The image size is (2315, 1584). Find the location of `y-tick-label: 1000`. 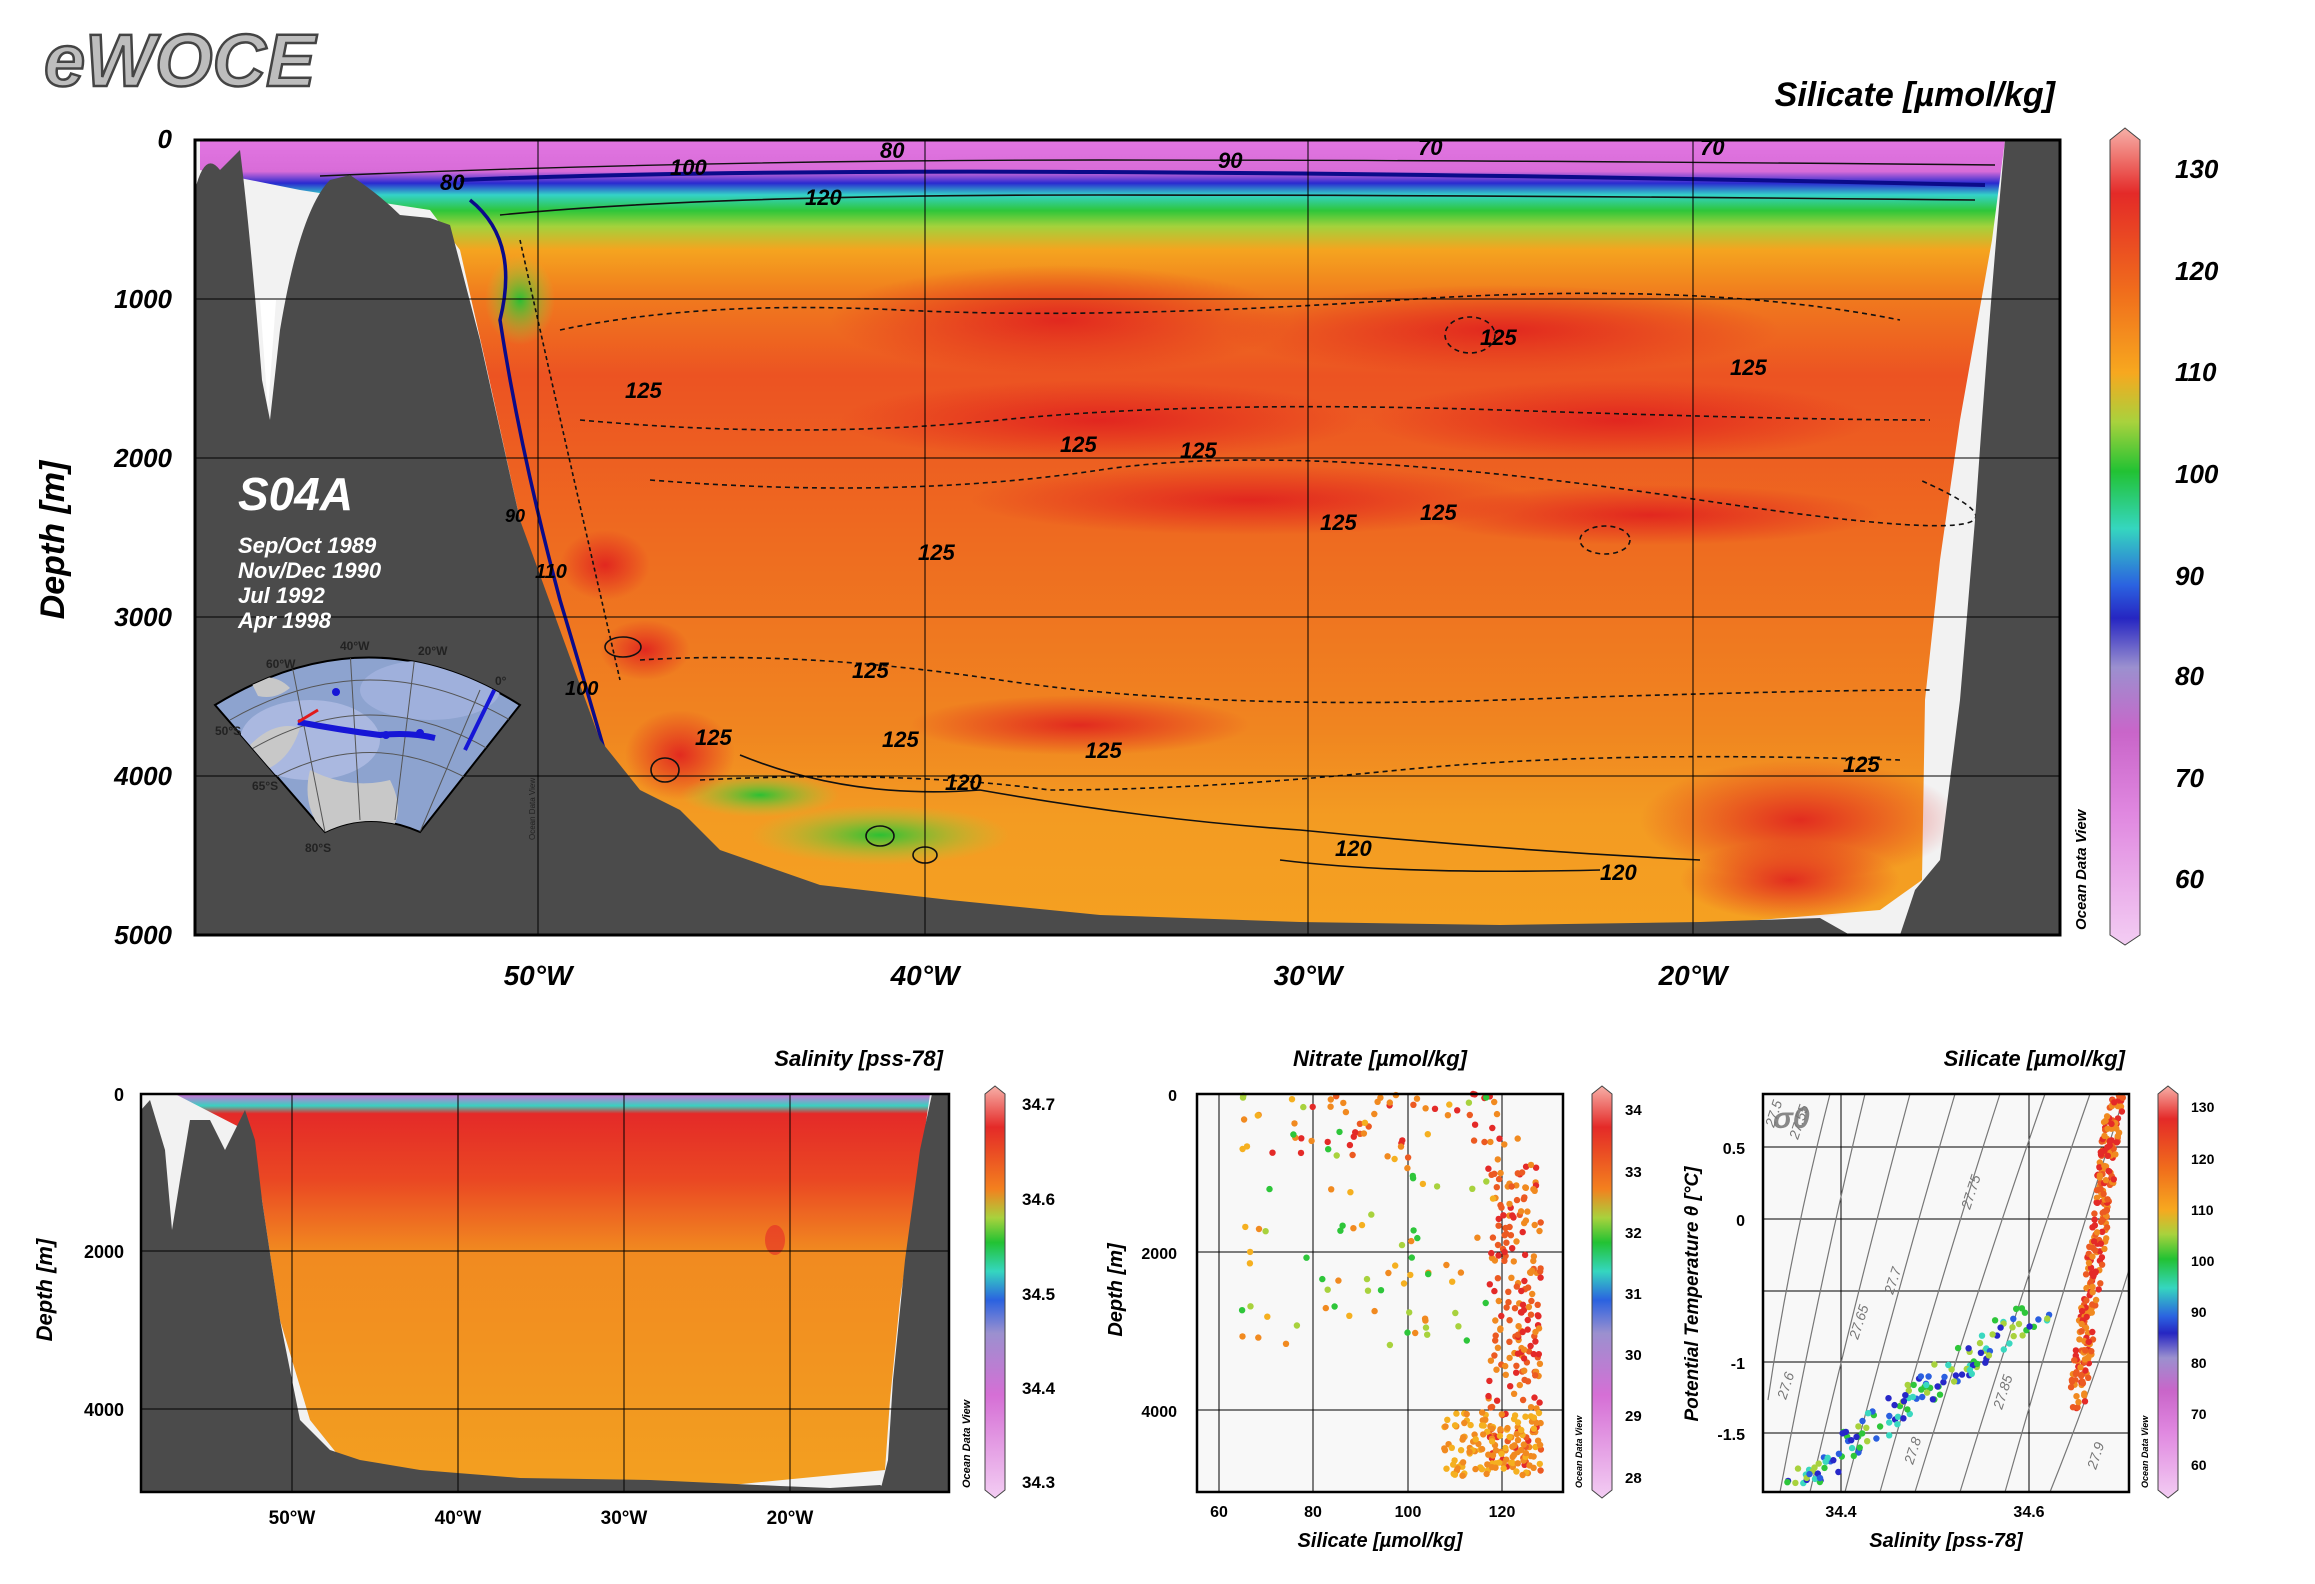

y-tick-label: 1000 is located at coordinates (143, 299).